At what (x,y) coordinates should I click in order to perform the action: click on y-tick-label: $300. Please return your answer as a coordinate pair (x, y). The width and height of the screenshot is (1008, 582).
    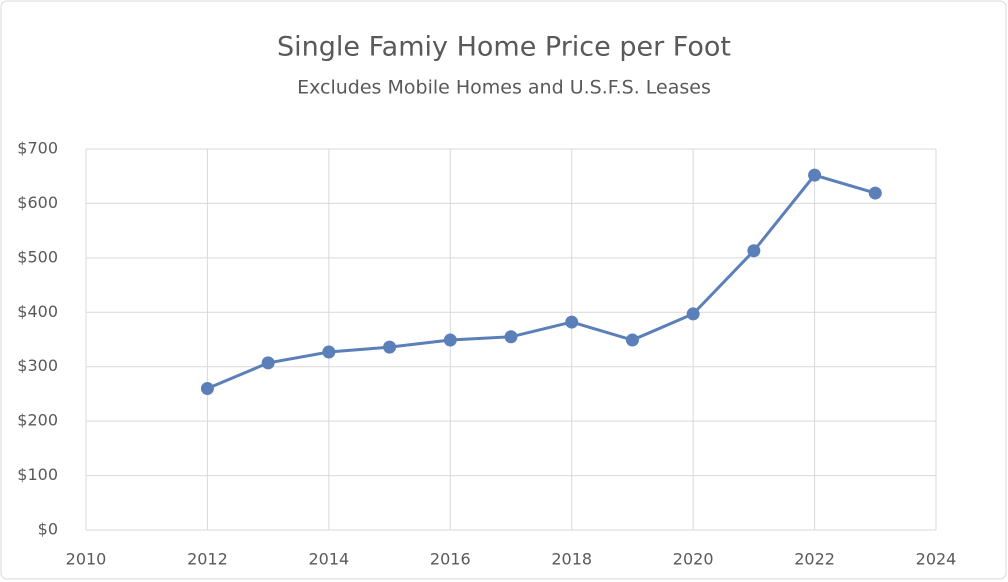
    Looking at the image, I should click on (37, 365).